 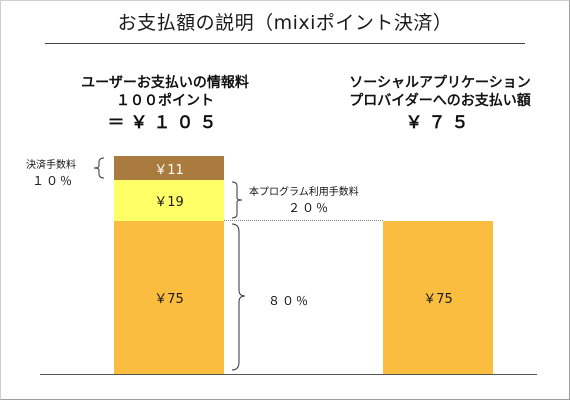 I want to click on user-payment-heading: ユーザーお支払いの情報料 １００ポイント ＝￥１０５, so click(x=165, y=103).